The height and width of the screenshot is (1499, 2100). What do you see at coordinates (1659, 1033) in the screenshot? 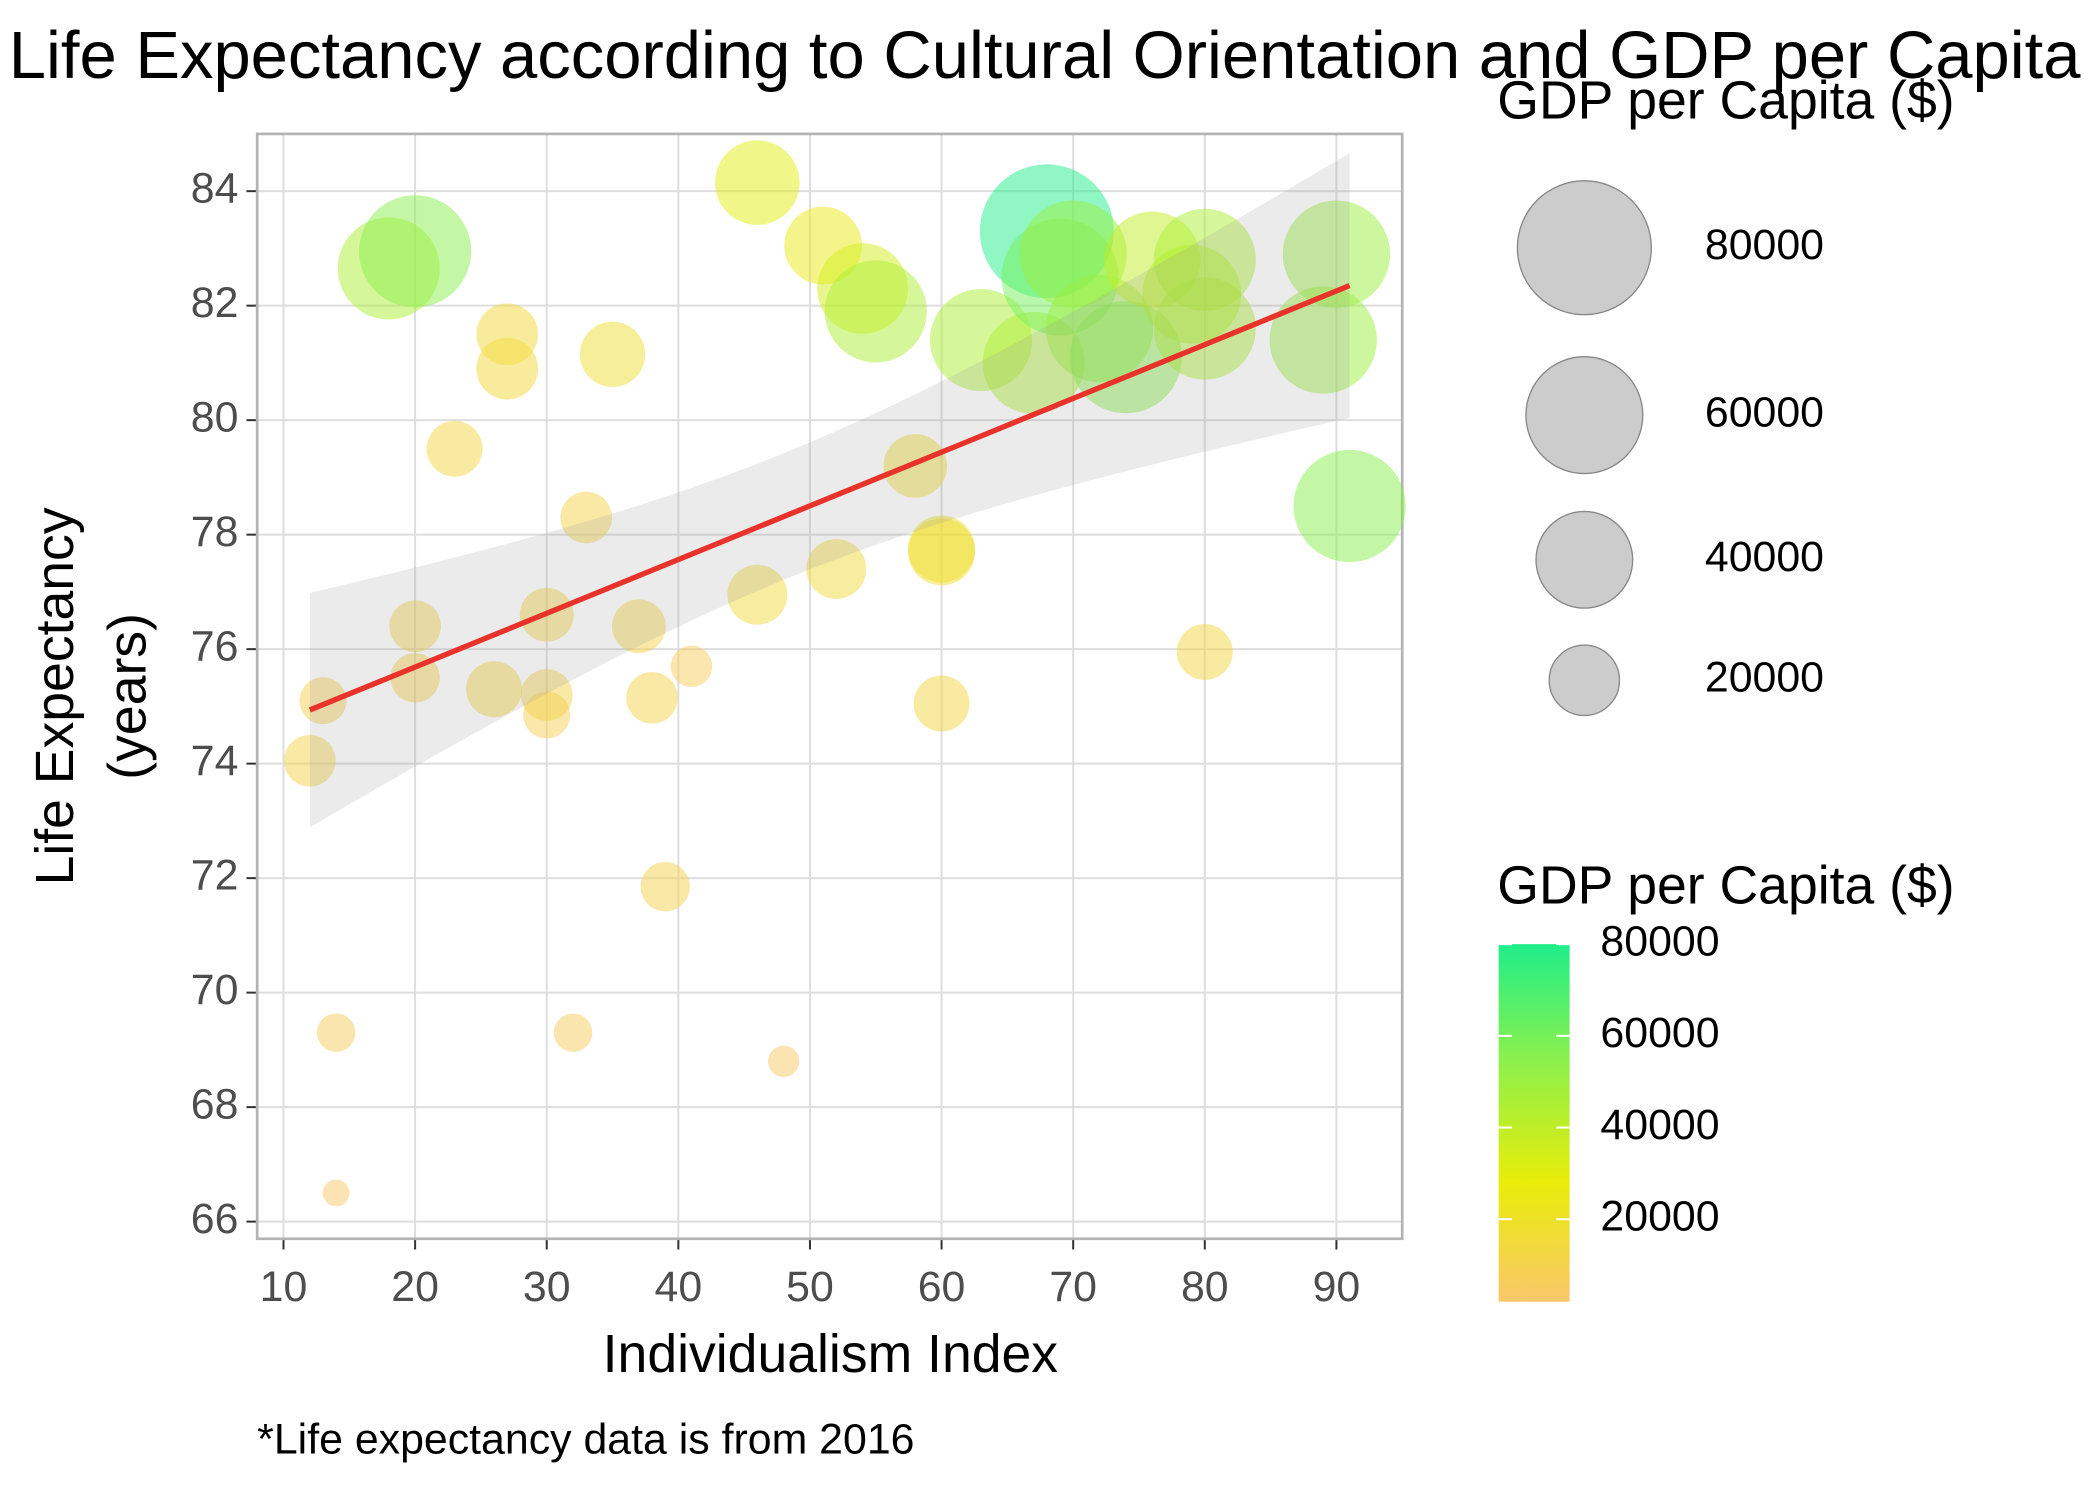
I see `colorbar-label: 60000` at bounding box center [1659, 1033].